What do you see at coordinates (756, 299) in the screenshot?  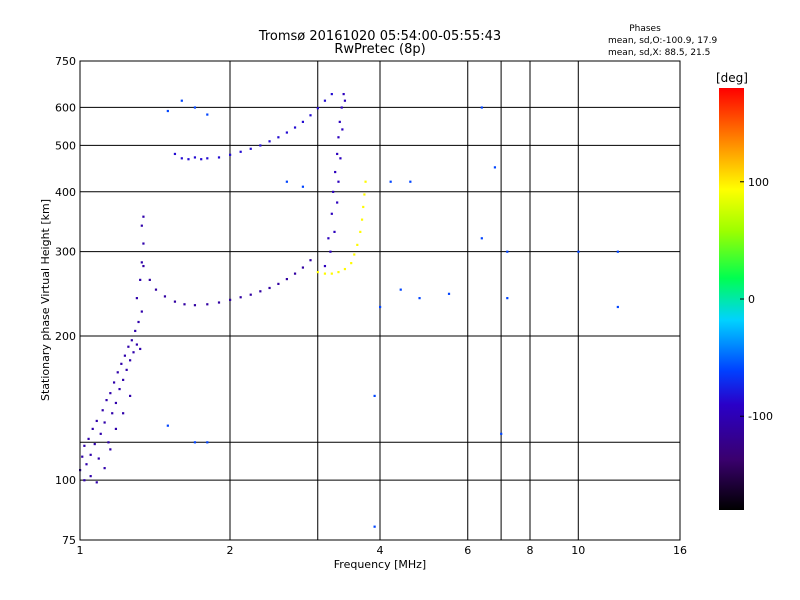 I see `colorbar-ticks: 100 0 -100` at bounding box center [756, 299].